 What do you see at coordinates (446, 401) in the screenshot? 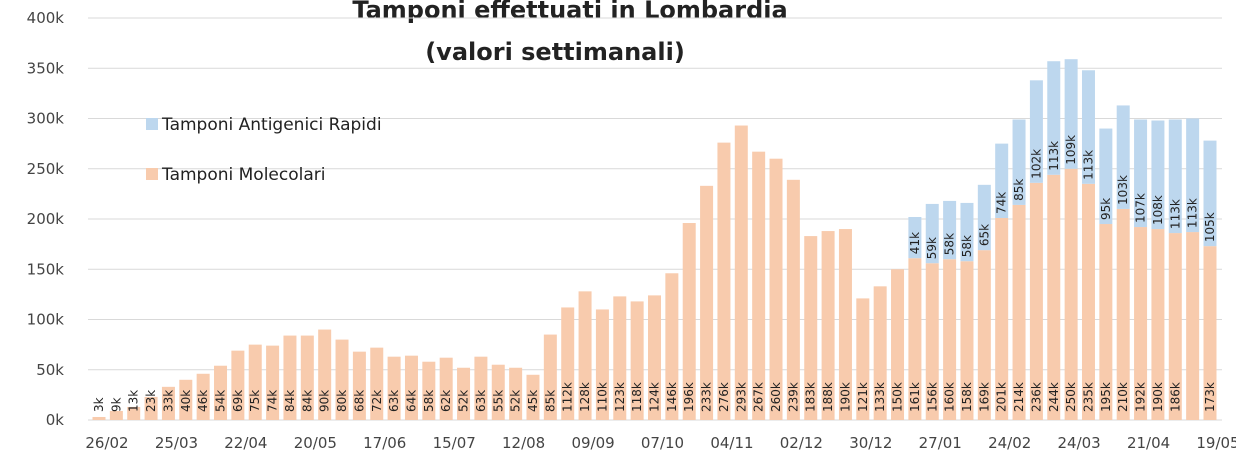
I see `data-label: 62k` at bounding box center [446, 401].